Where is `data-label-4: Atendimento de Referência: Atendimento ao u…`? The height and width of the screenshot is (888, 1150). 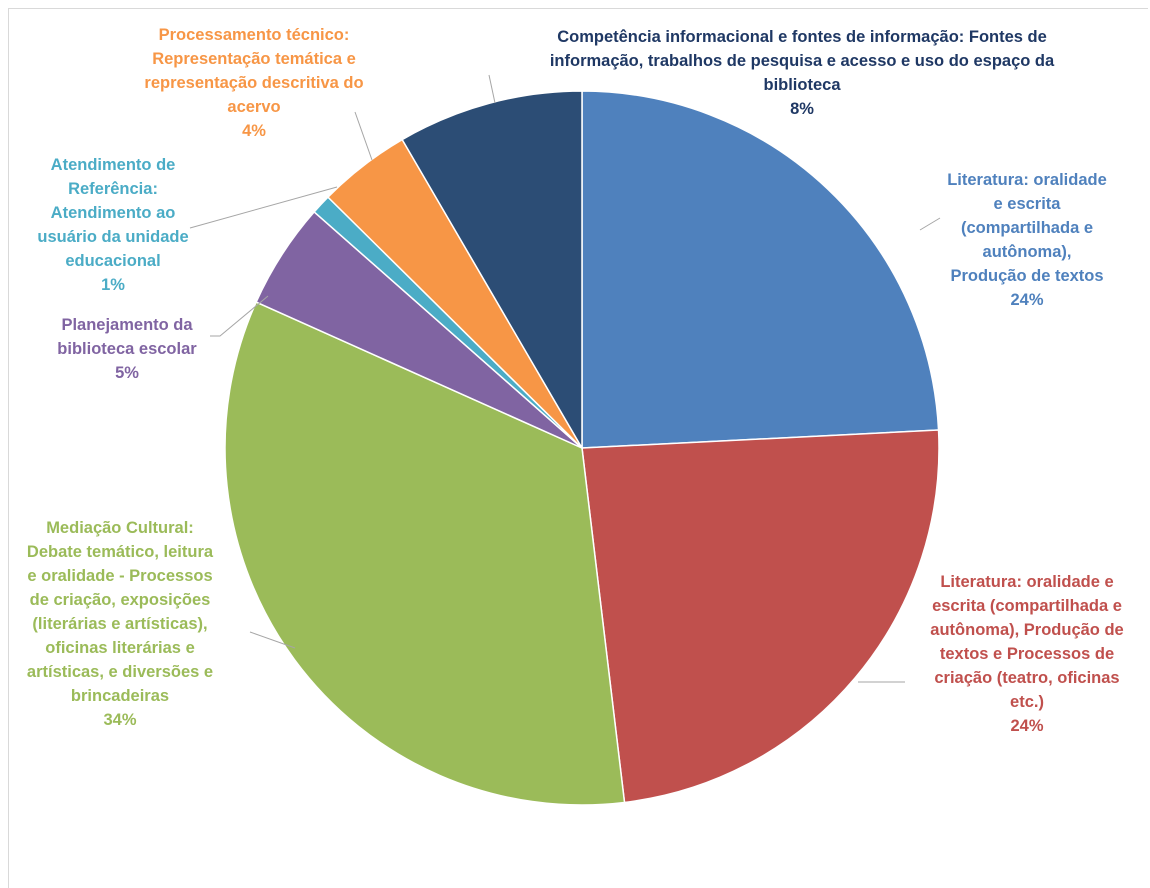
data-label-4: Atendimento de Referência: Atendimento ao u… is located at coordinates (112, 225).